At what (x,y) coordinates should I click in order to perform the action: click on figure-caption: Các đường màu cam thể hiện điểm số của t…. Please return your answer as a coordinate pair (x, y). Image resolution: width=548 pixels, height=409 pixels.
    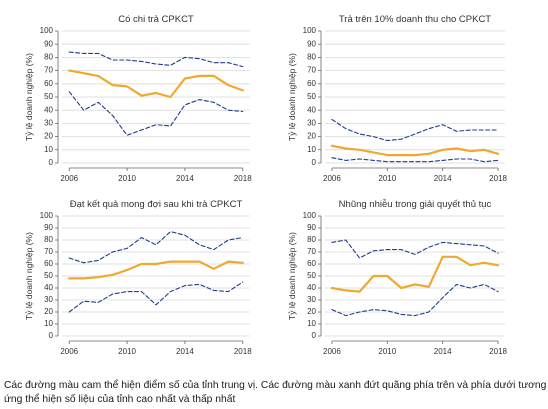
    Looking at the image, I should click on (275, 392).